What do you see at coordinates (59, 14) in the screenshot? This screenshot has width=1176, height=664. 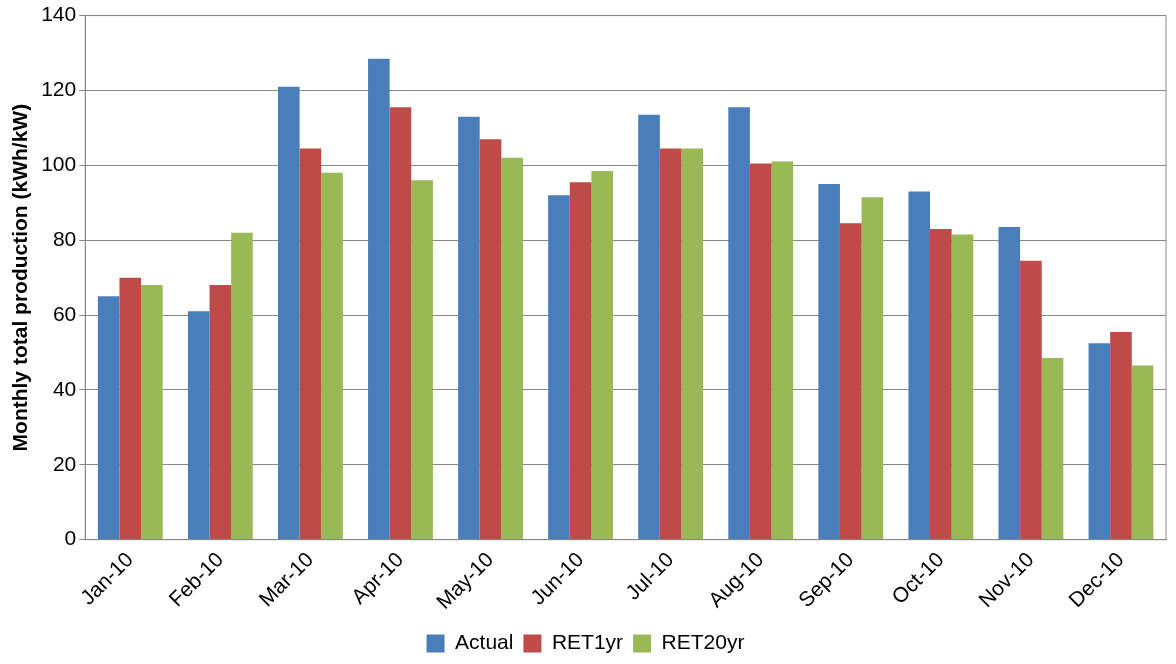 I see `y-tick-label: 140` at bounding box center [59, 14].